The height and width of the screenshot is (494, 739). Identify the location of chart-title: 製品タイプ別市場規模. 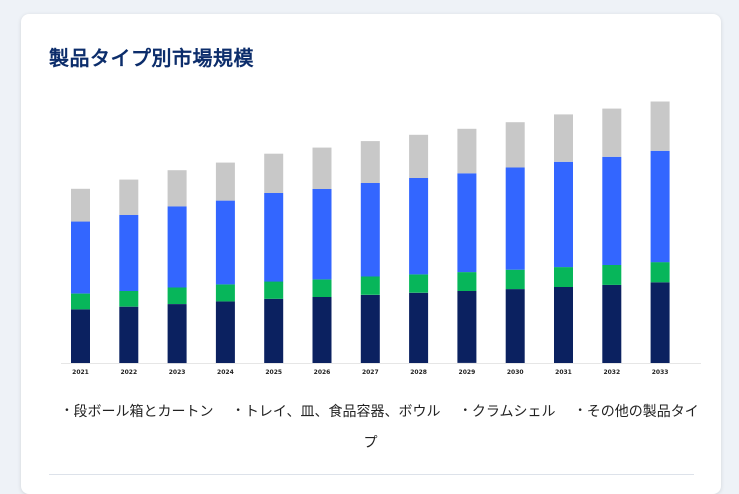
(151, 58).